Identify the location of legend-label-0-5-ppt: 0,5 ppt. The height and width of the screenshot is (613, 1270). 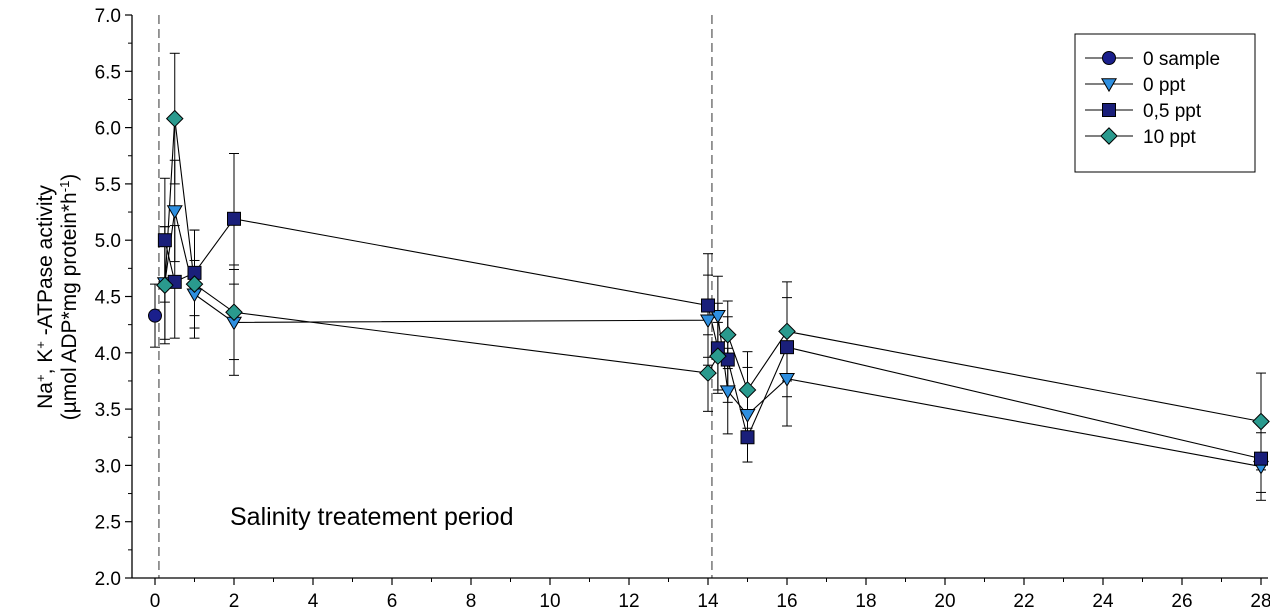
(1172, 111).